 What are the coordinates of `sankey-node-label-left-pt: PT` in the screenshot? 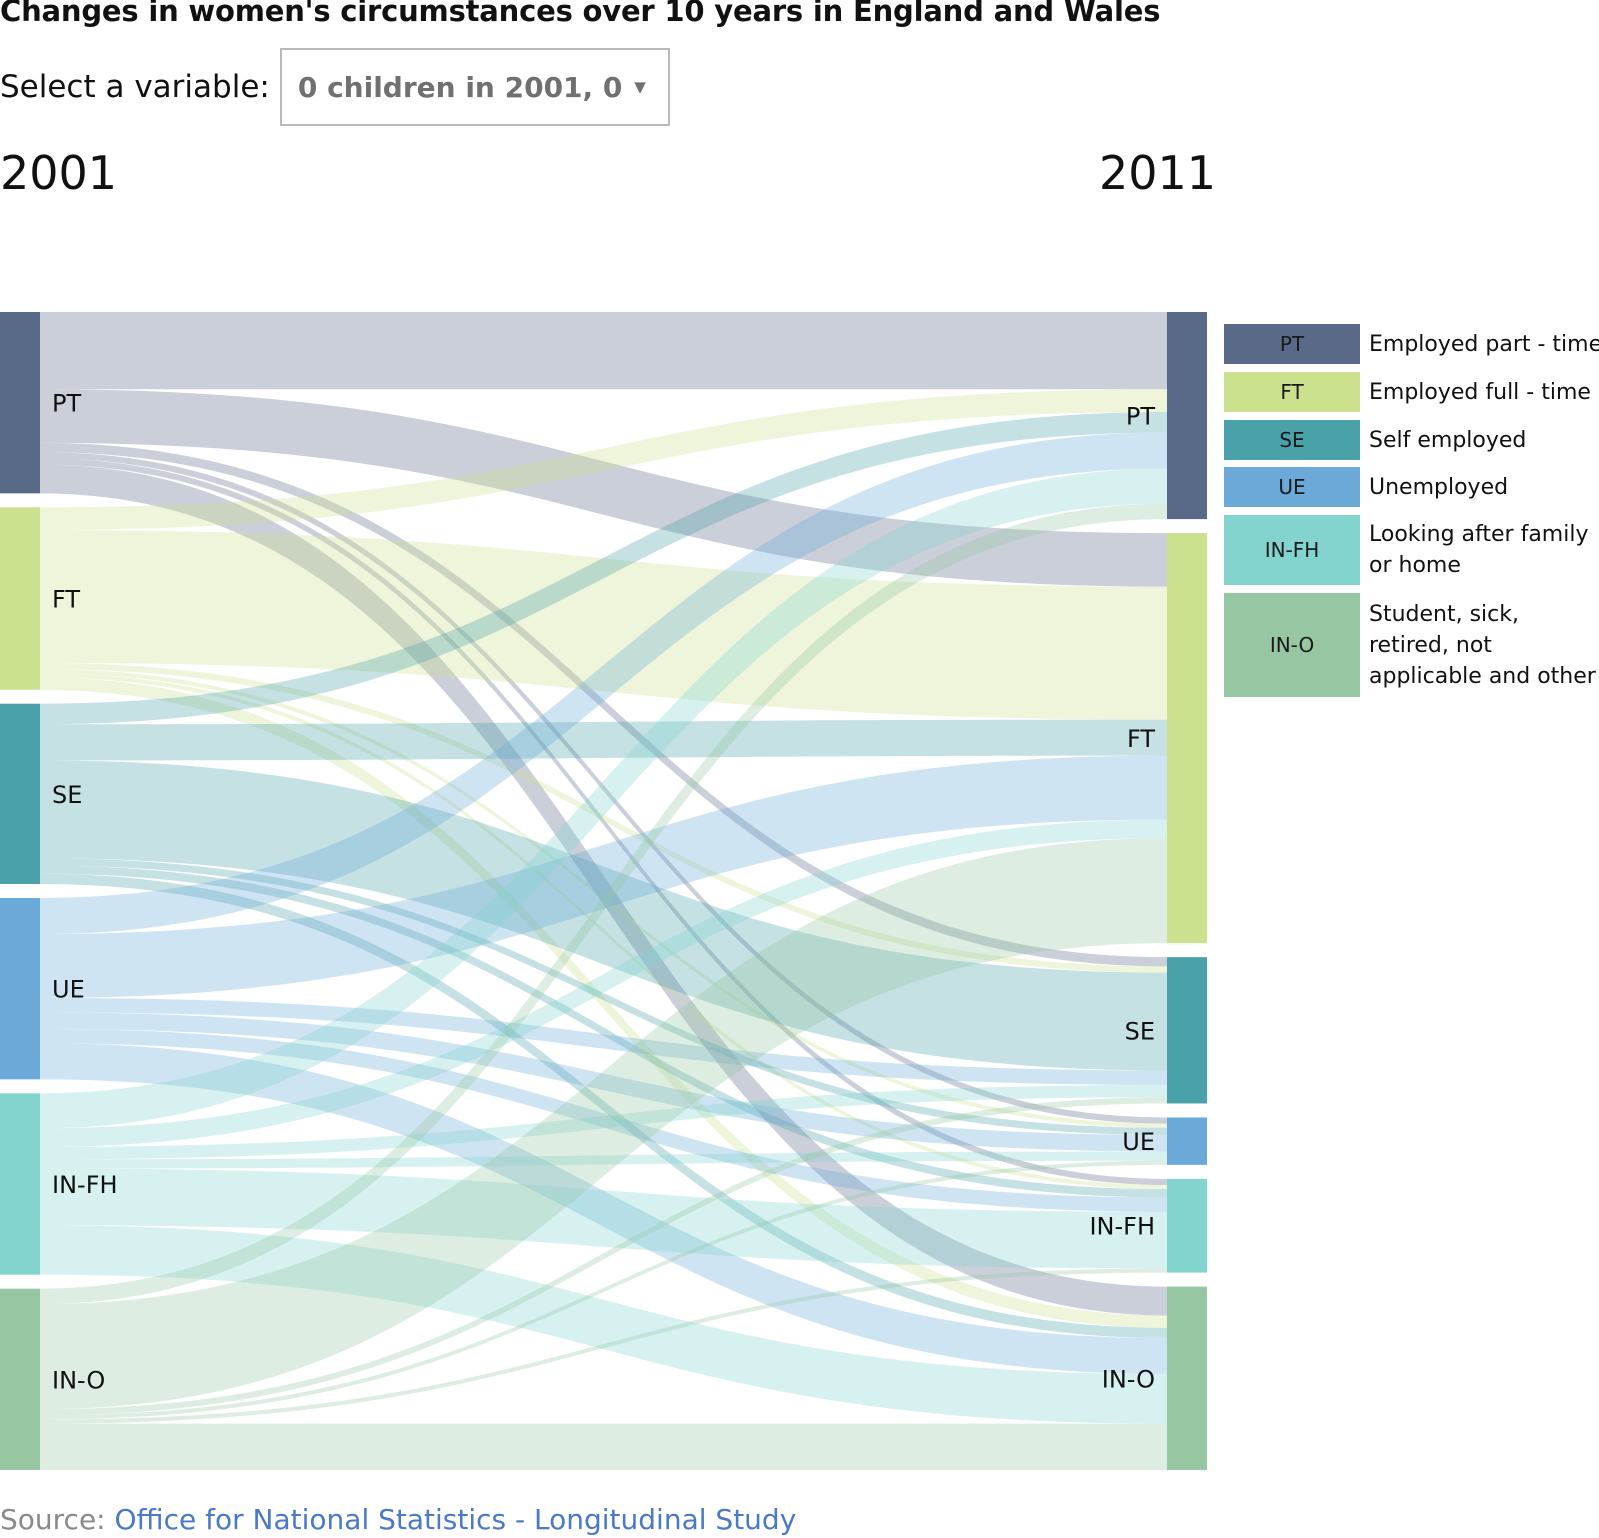 It's located at (66, 404).